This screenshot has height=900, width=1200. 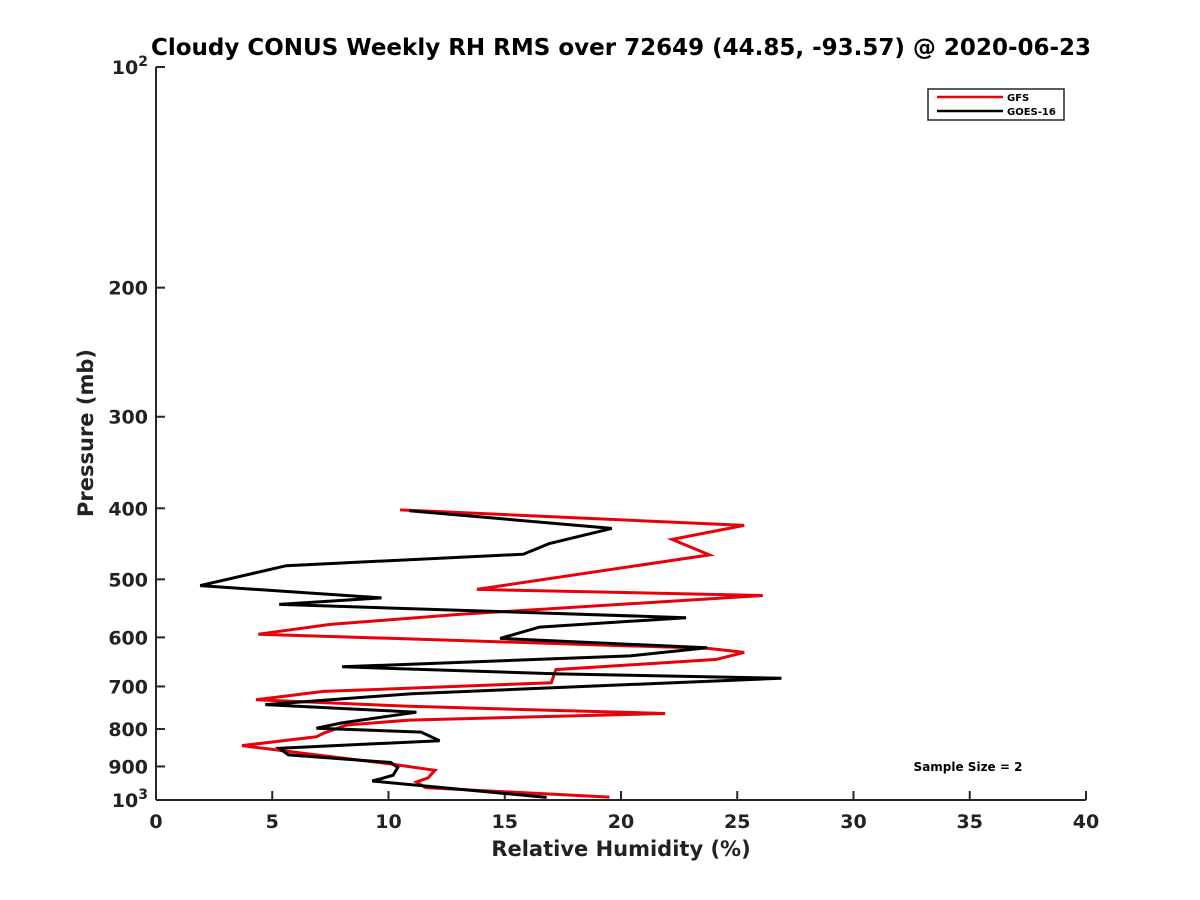 I want to click on y-tick-label: 900, so click(x=128, y=767).